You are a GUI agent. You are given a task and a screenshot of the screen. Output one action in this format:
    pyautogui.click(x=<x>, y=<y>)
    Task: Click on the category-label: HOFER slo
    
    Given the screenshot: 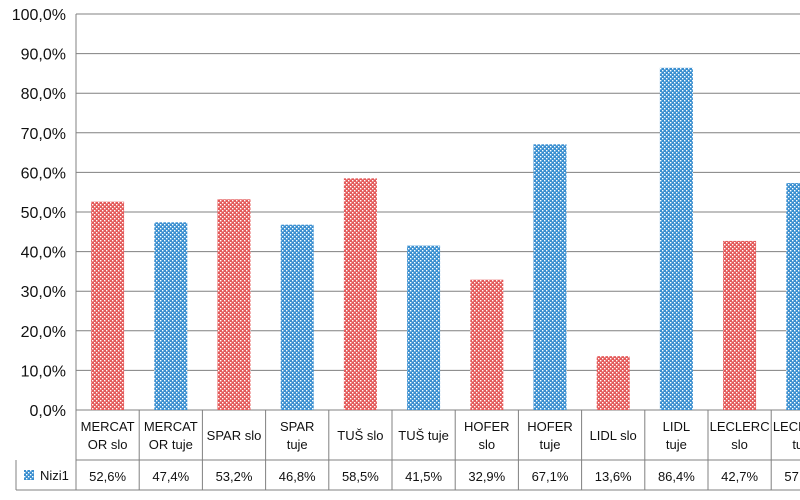 What is the action you would take?
    pyautogui.click(x=487, y=435)
    